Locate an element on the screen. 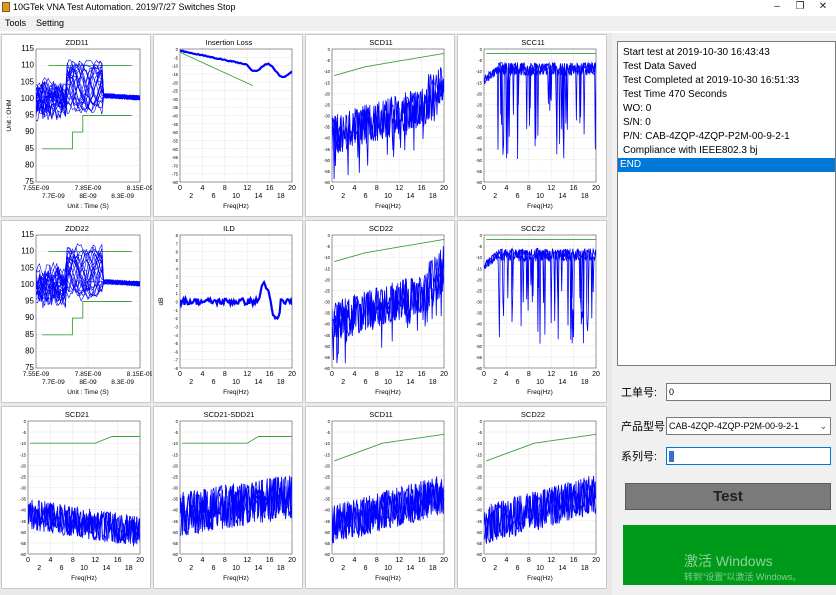 The height and width of the screenshot is (595, 836). chart-title: SCD11 is located at coordinates (381, 414).